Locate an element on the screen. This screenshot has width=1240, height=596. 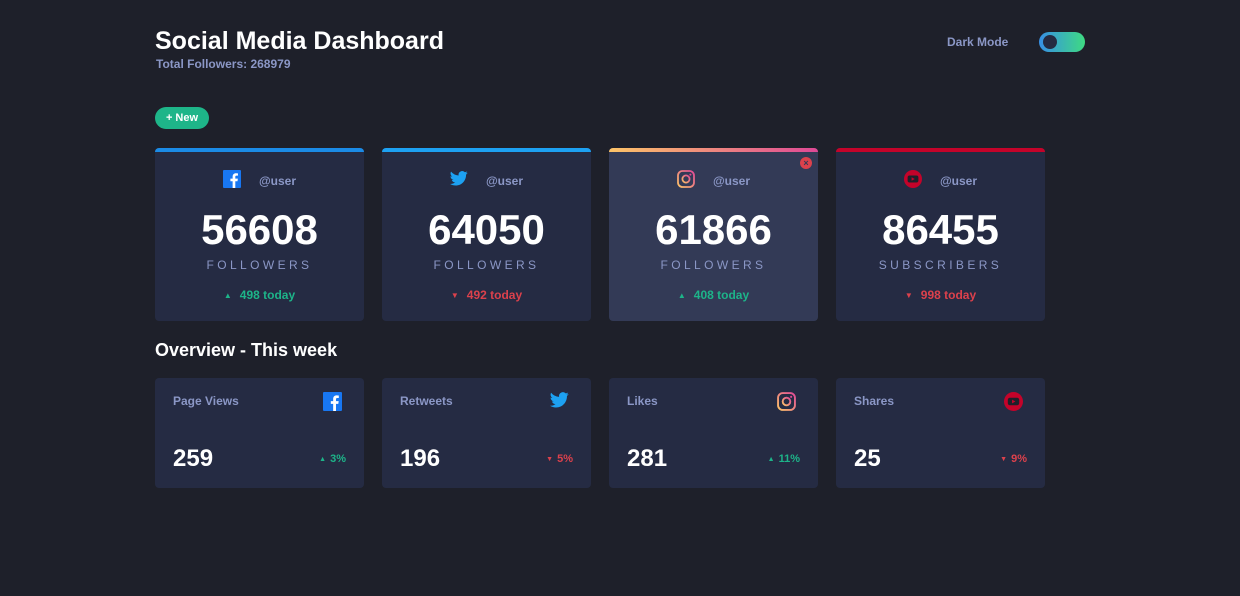
overview-card-page-views: Page Views 259 ▲ 3% is located at coordinates (259, 433).